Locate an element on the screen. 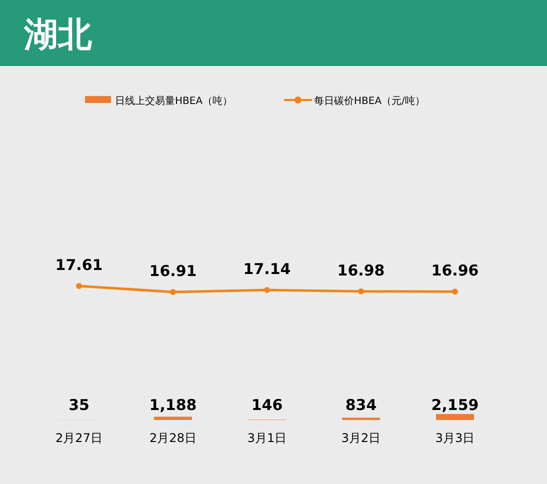 This screenshot has width=547, height=484. data-label: 17.61 is located at coordinates (79, 265).